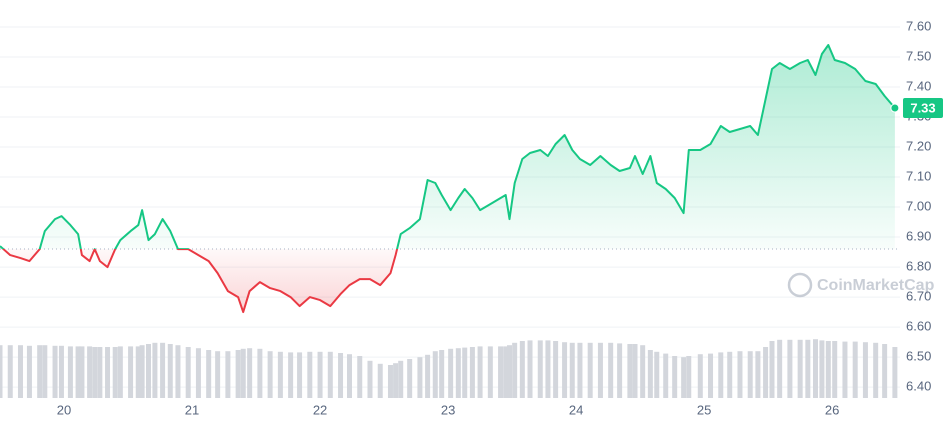  I want to click on volume, so click(449, 368).